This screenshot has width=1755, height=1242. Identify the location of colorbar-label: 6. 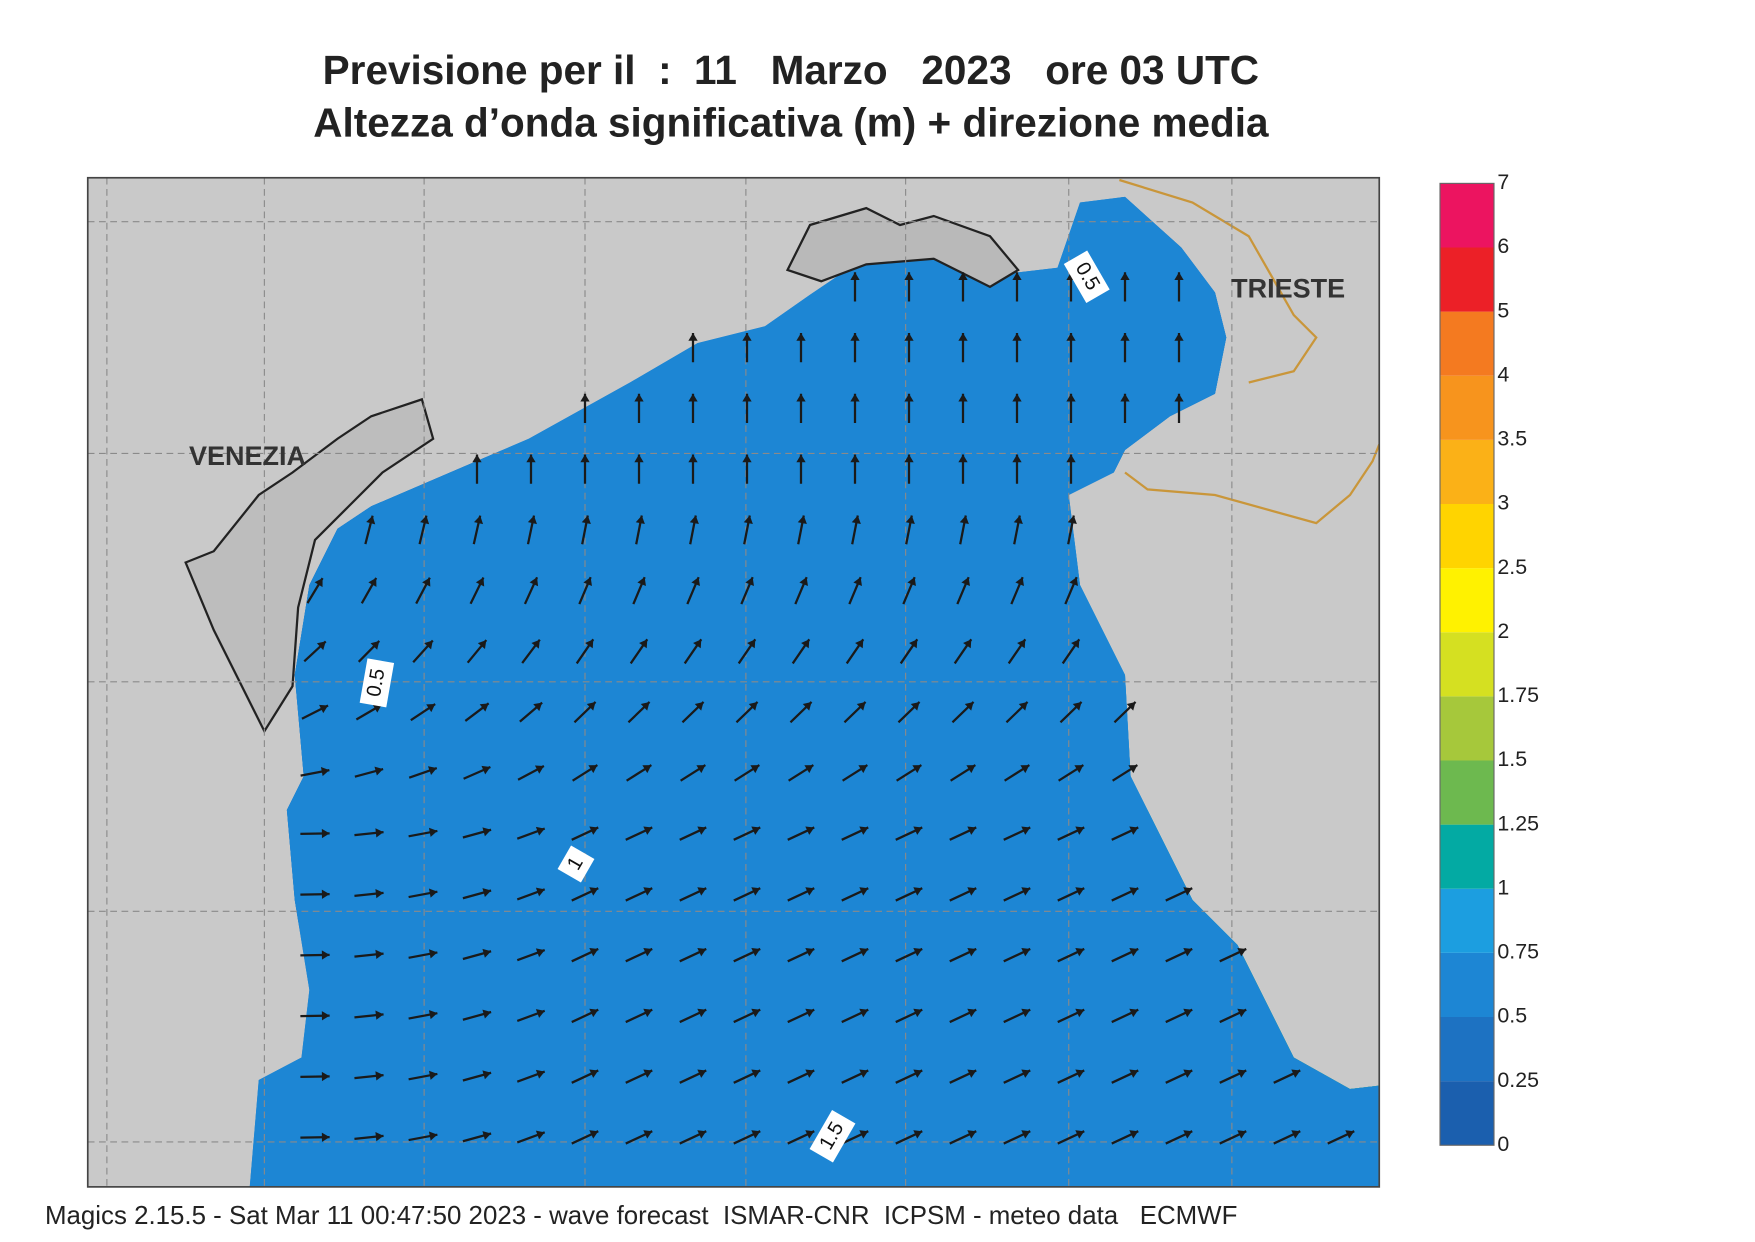
(1503, 246).